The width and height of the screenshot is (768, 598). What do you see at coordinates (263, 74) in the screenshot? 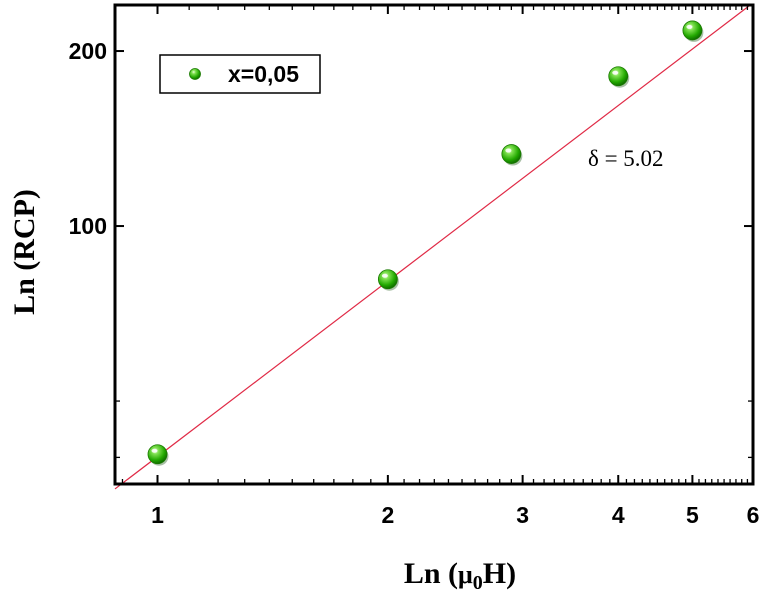
I see `legend-label: x=0,05` at bounding box center [263, 74].